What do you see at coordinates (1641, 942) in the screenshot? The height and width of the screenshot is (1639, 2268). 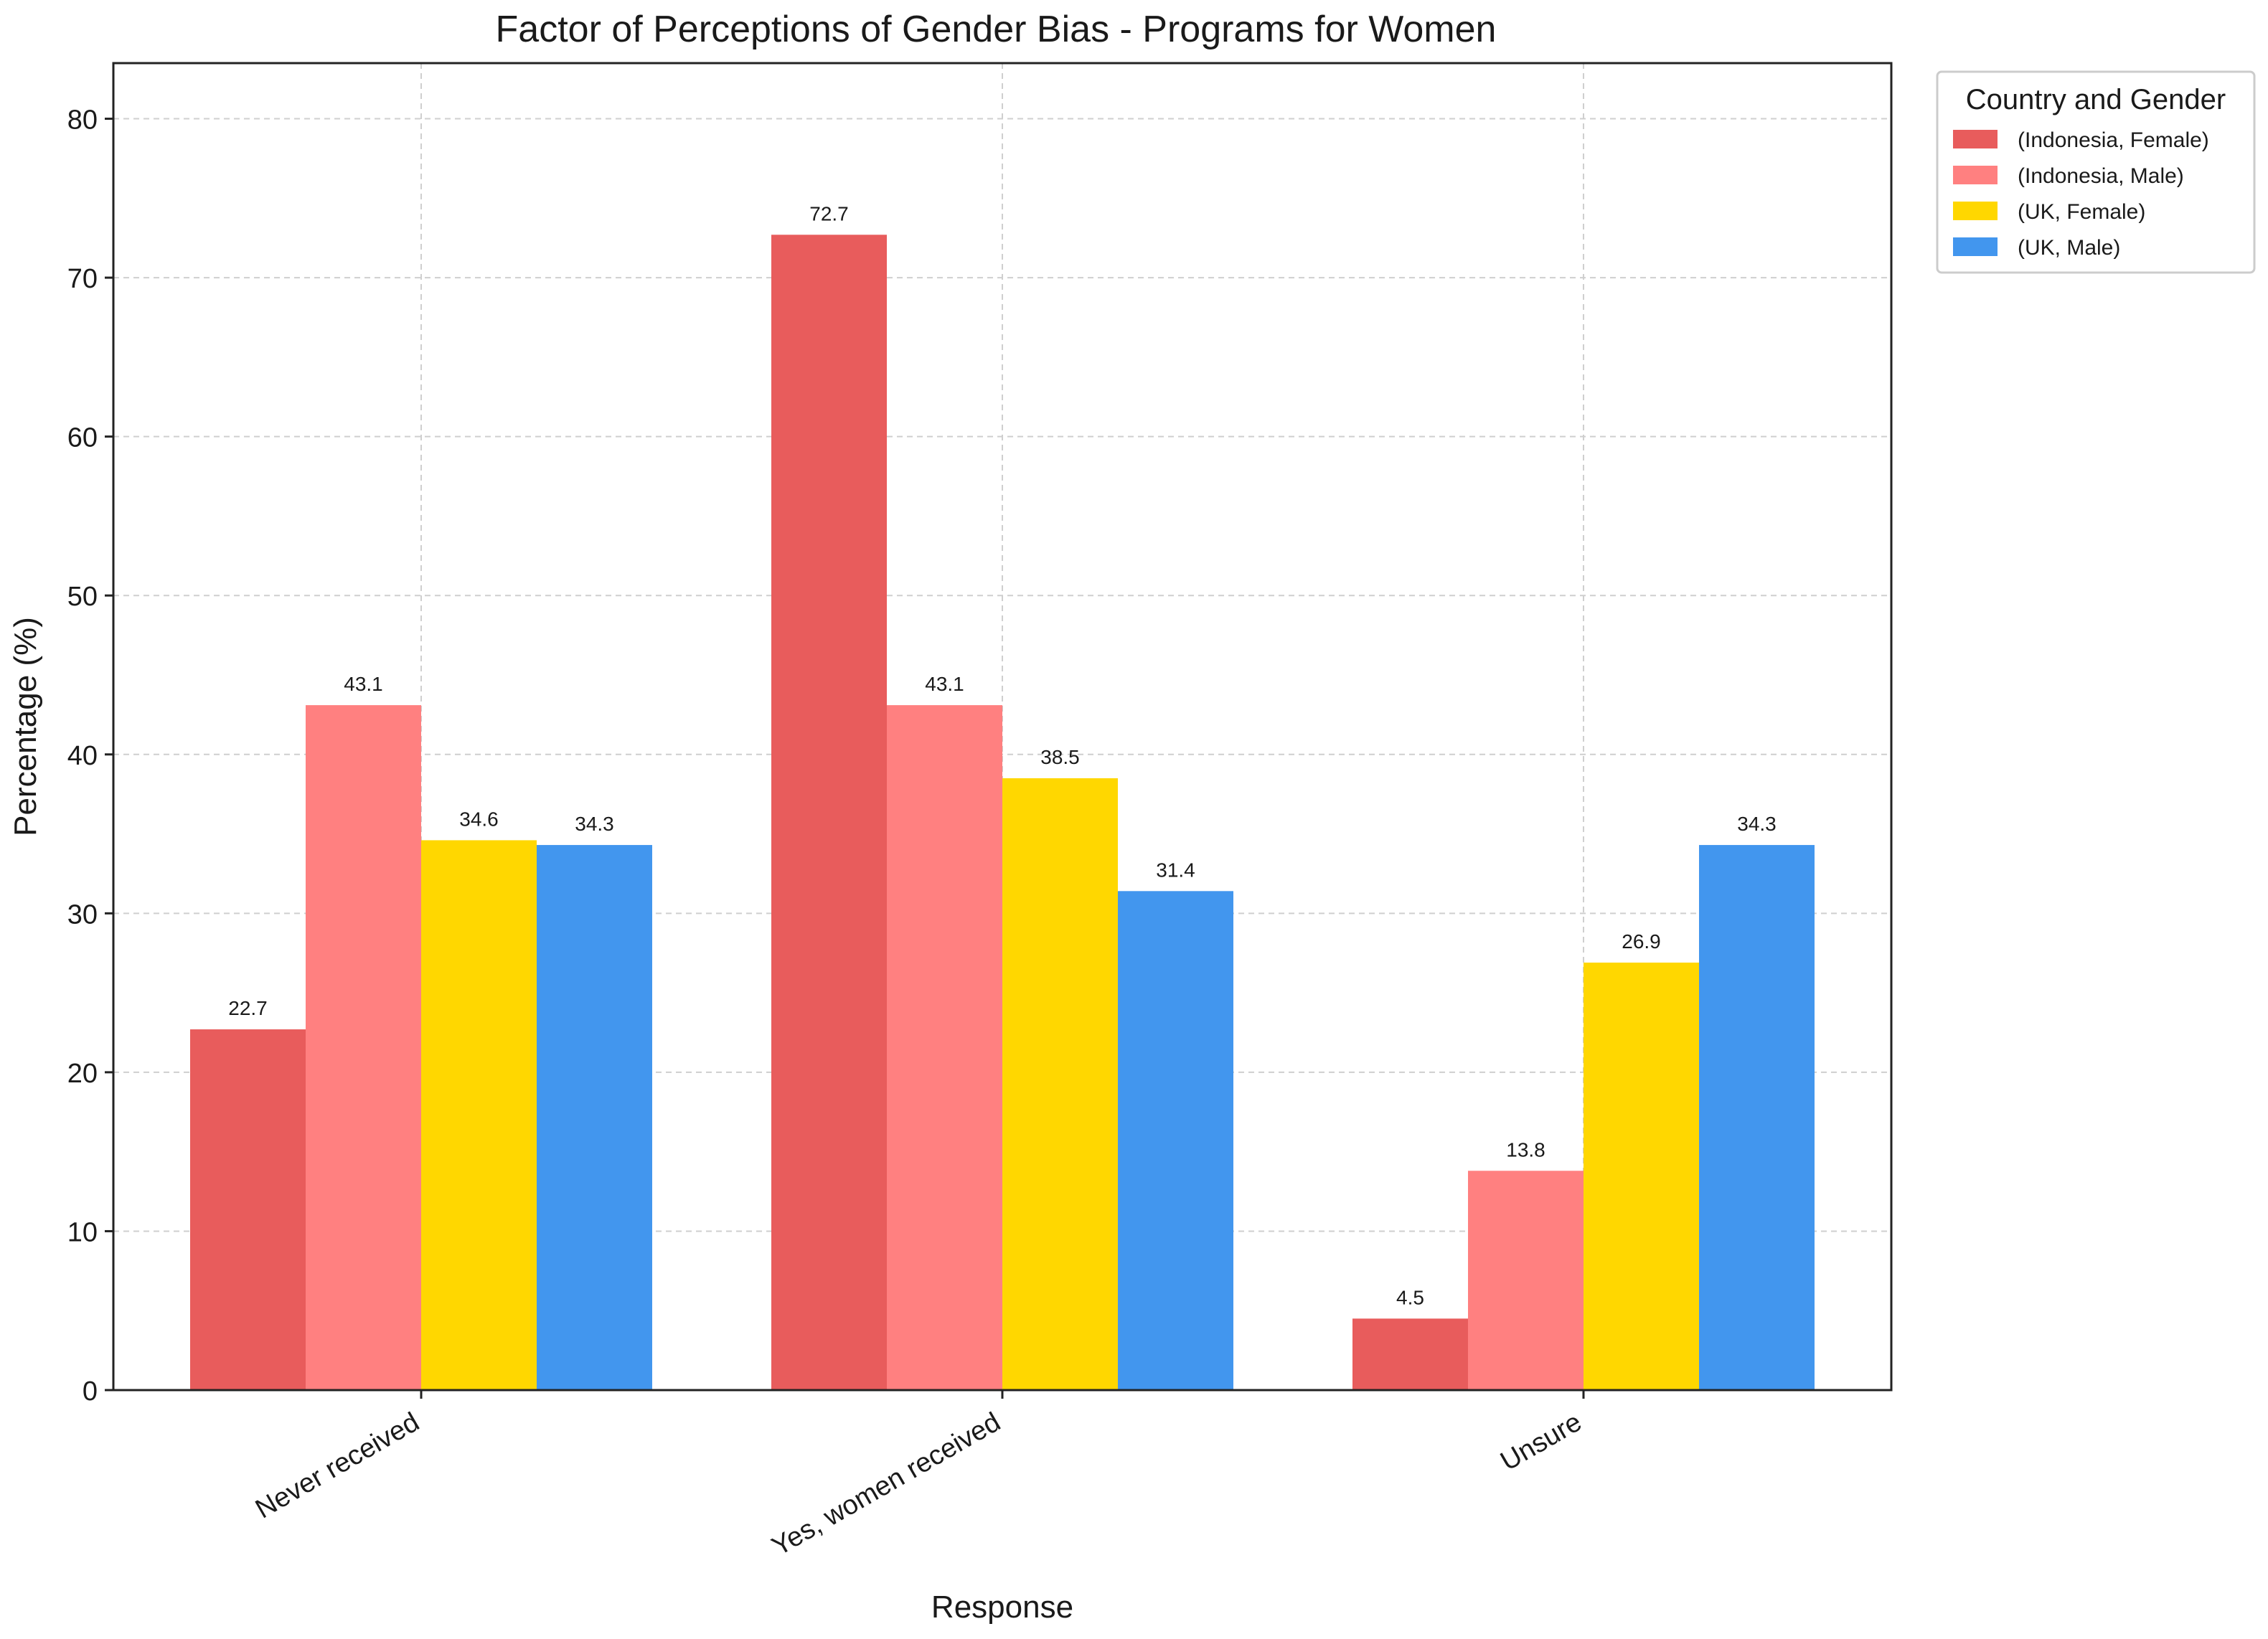 I see `data-label: 26.9` at bounding box center [1641, 942].